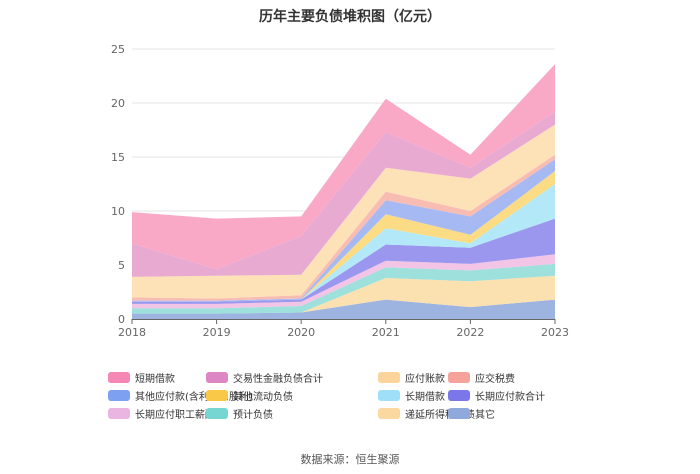  I want to click on chart-title: 历年主要负债堆积图（亿元）, so click(350, 17).